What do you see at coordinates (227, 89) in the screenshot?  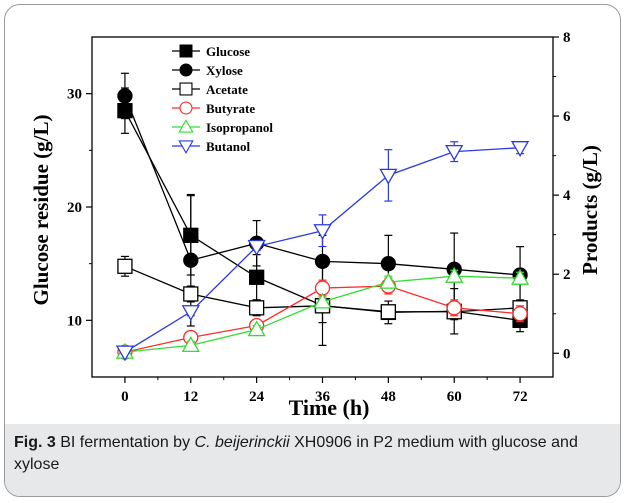 I see `legend-label: Acetate` at bounding box center [227, 89].